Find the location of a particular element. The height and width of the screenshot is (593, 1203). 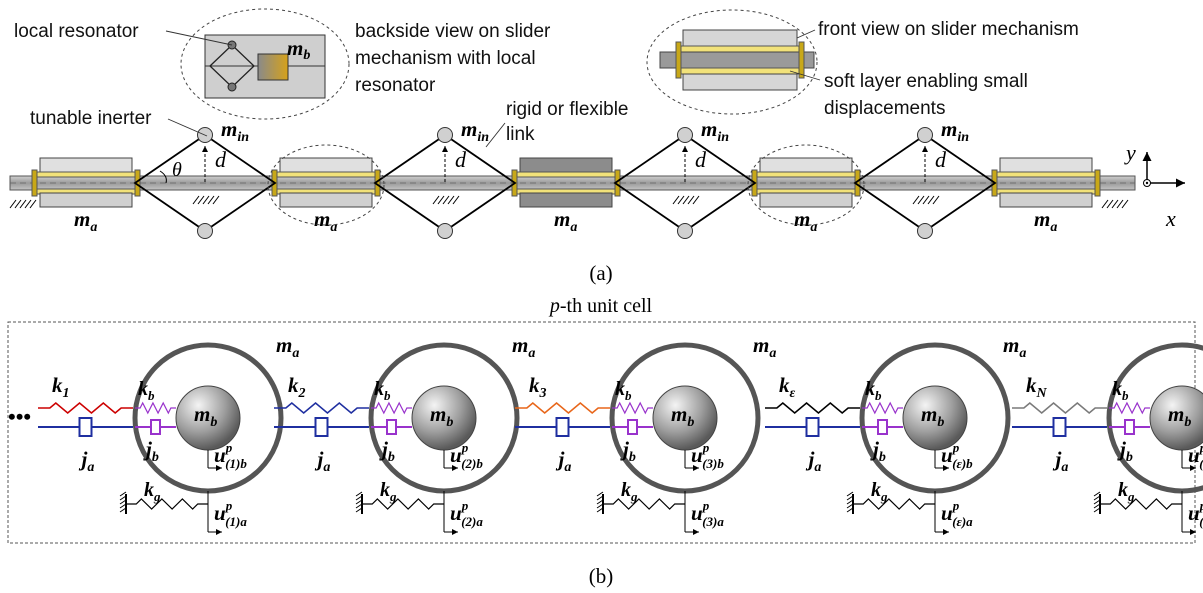

min-label-2: min is located at coordinates (475, 131).